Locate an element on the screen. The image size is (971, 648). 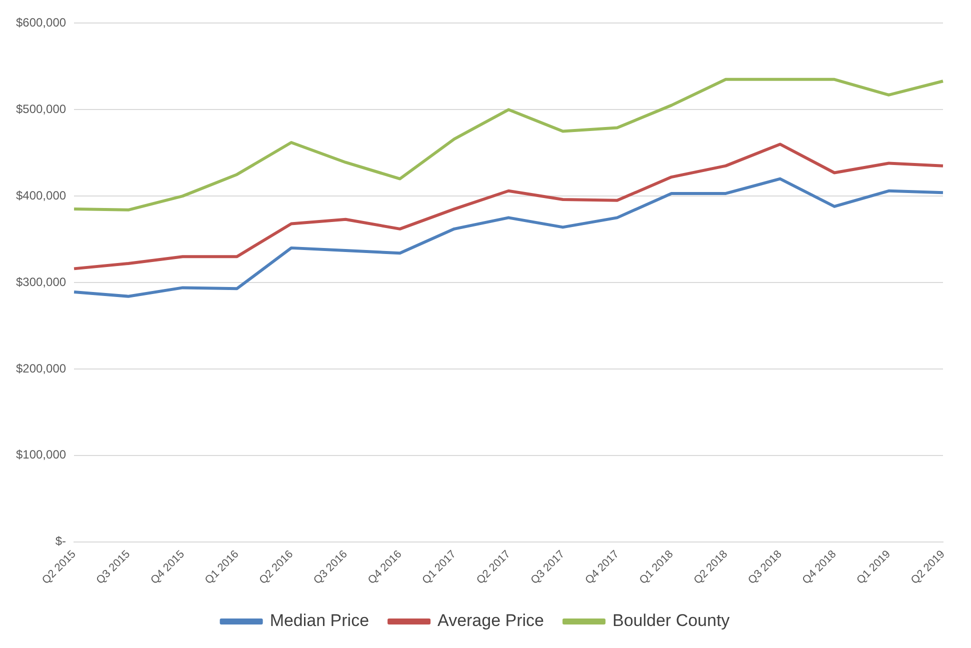
y-tick-label: $300,000 is located at coordinates (41, 281).